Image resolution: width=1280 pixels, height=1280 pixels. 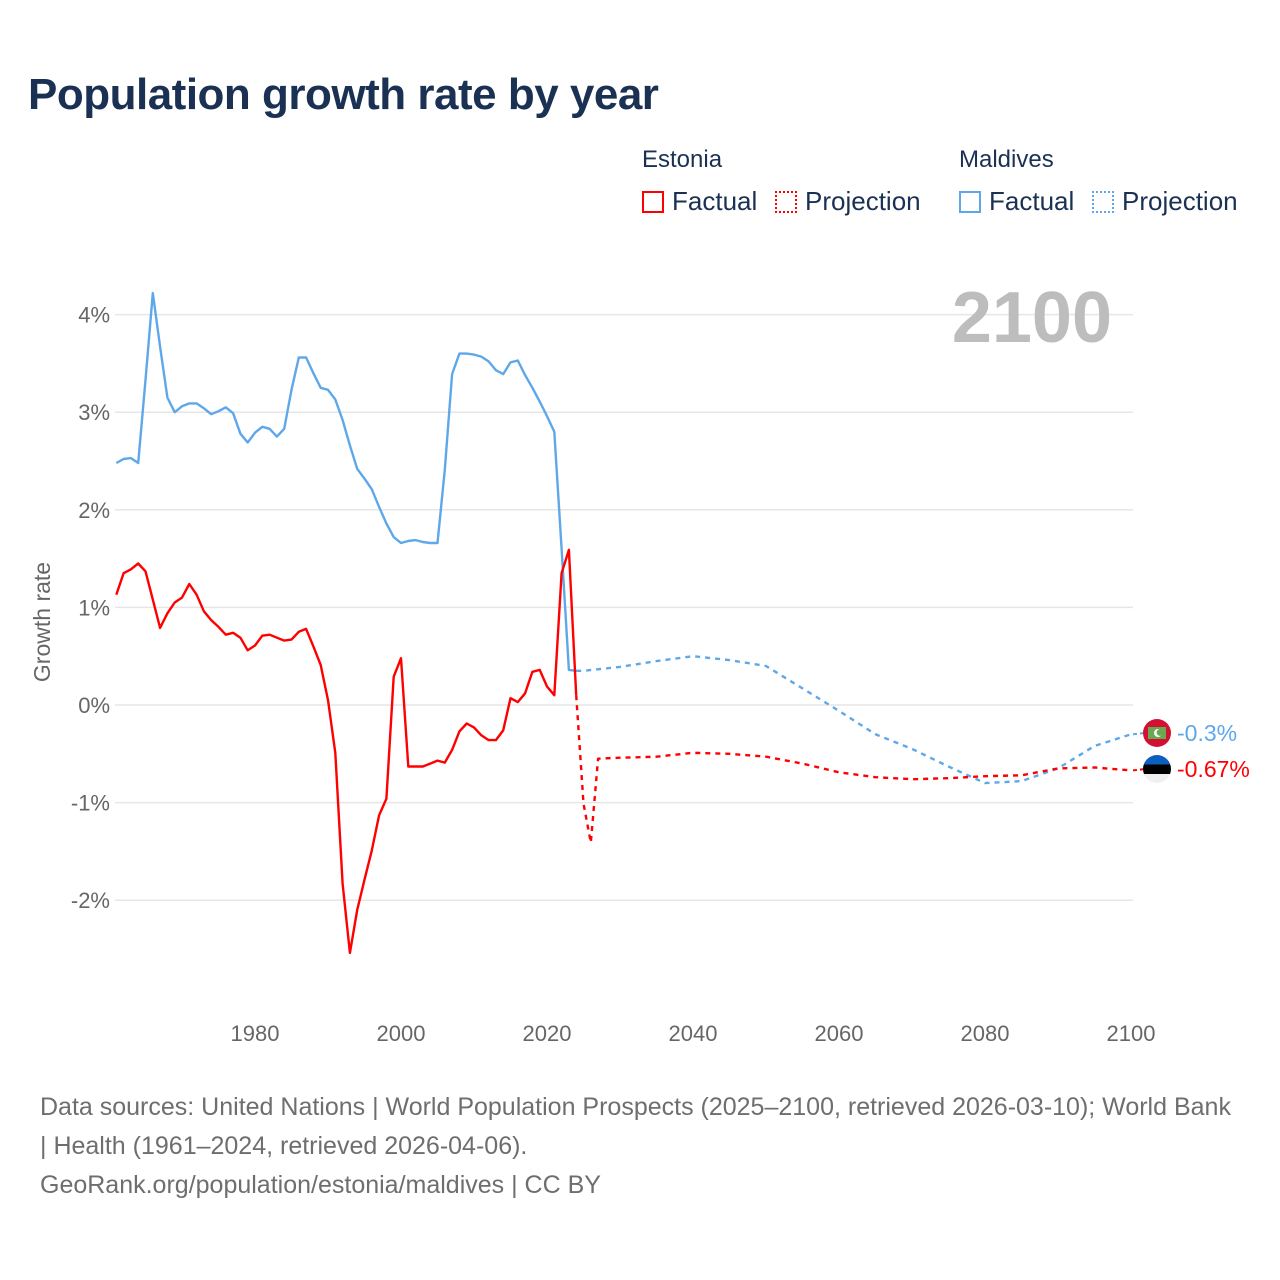 I want to click on legend-maldives-heading: Maldives, so click(x=1006, y=159).